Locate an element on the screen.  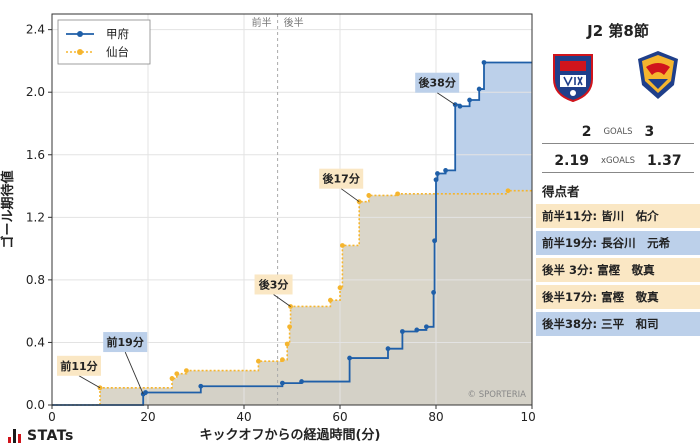
match-title: J2 第8節 is located at coordinates (618, 31).